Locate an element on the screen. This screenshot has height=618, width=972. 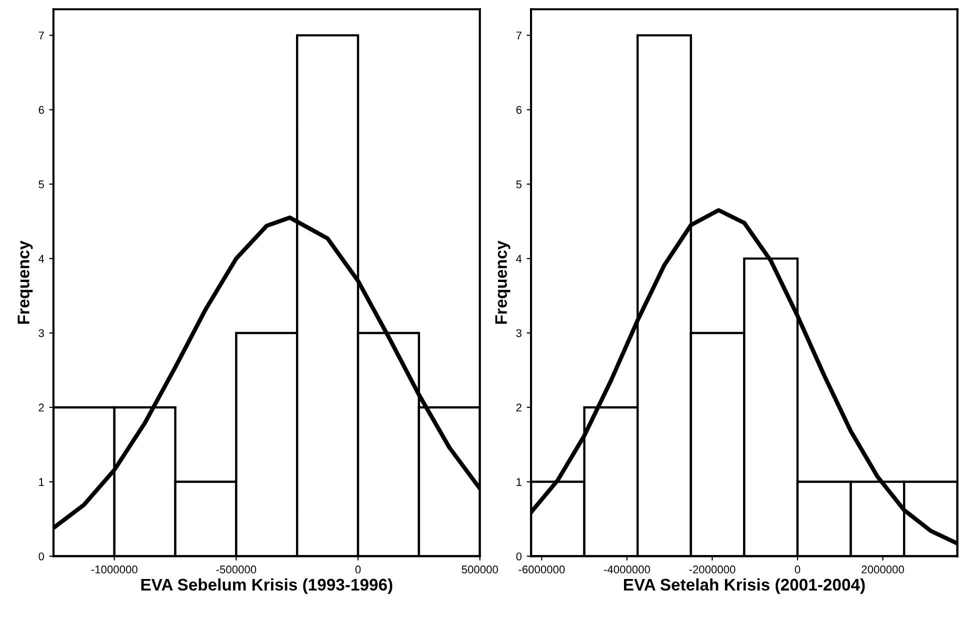
x-tick-label: -1000000 is located at coordinates (114, 570).